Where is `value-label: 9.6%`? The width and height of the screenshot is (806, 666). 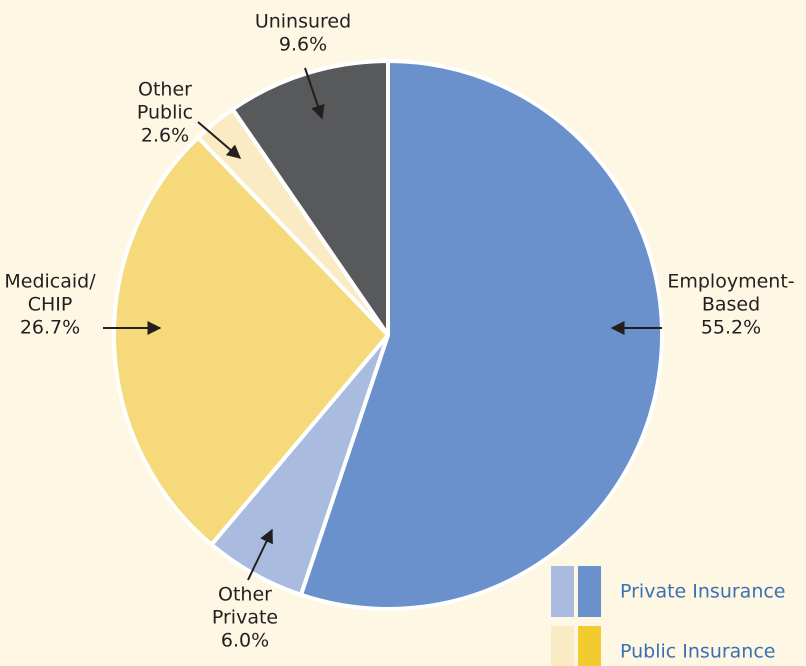
value-label: 9.6% is located at coordinates (303, 45).